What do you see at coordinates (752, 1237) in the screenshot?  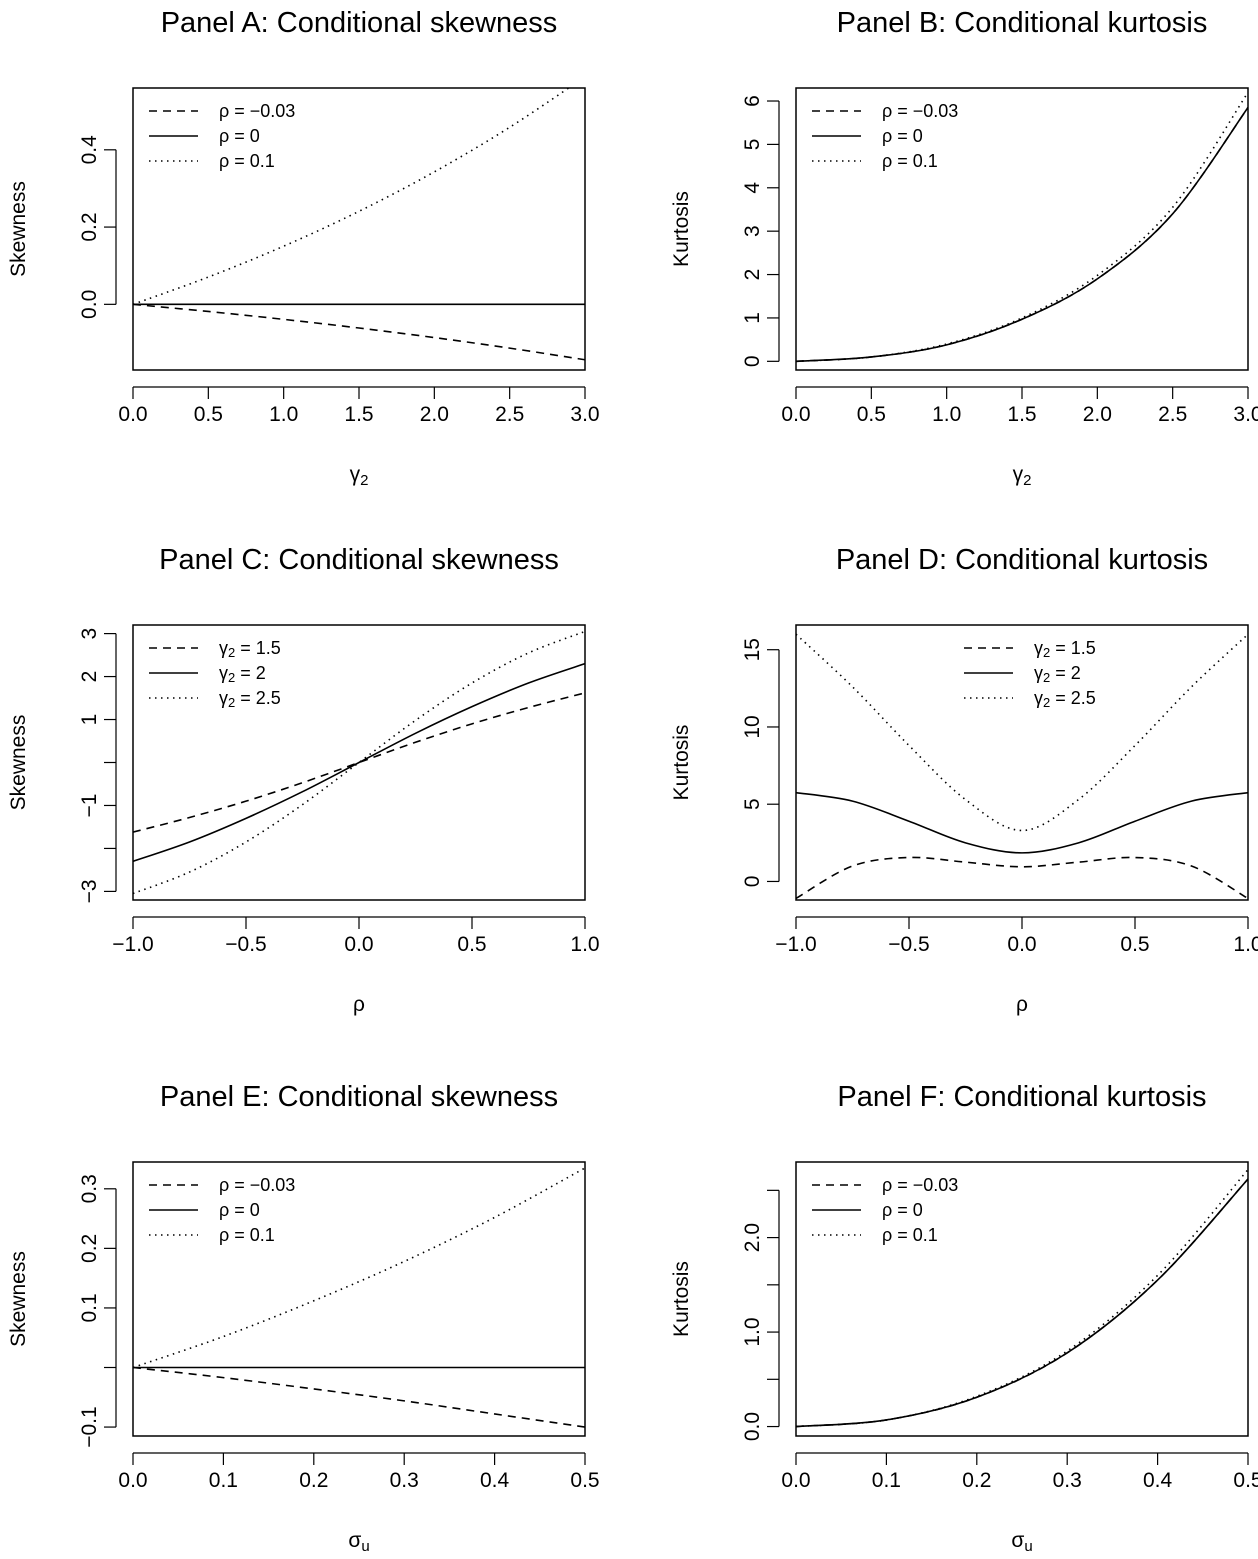 I see `y-tick-label: 2.0` at bounding box center [752, 1237].